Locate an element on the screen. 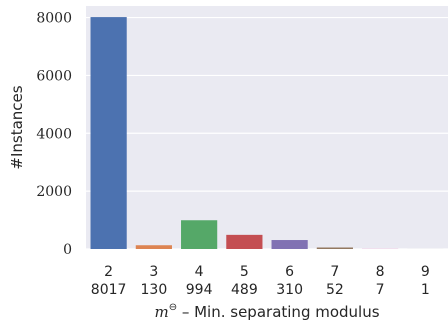 This screenshot has width=448, height=325. x-tick-label: 3 is located at coordinates (153, 272).